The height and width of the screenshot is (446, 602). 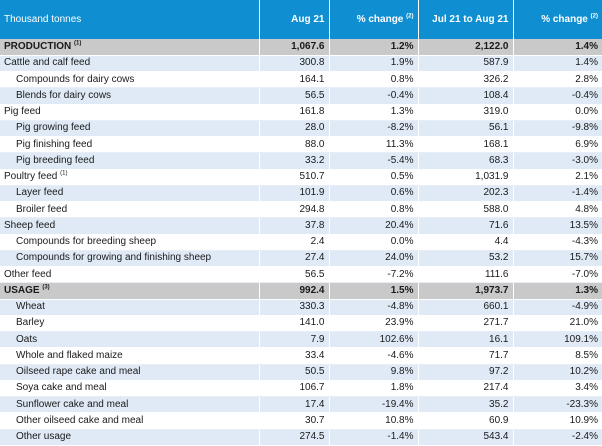 What do you see at coordinates (80, 420) in the screenshot?
I see `row-label-text: Other oilseed cake and meal` at bounding box center [80, 420].